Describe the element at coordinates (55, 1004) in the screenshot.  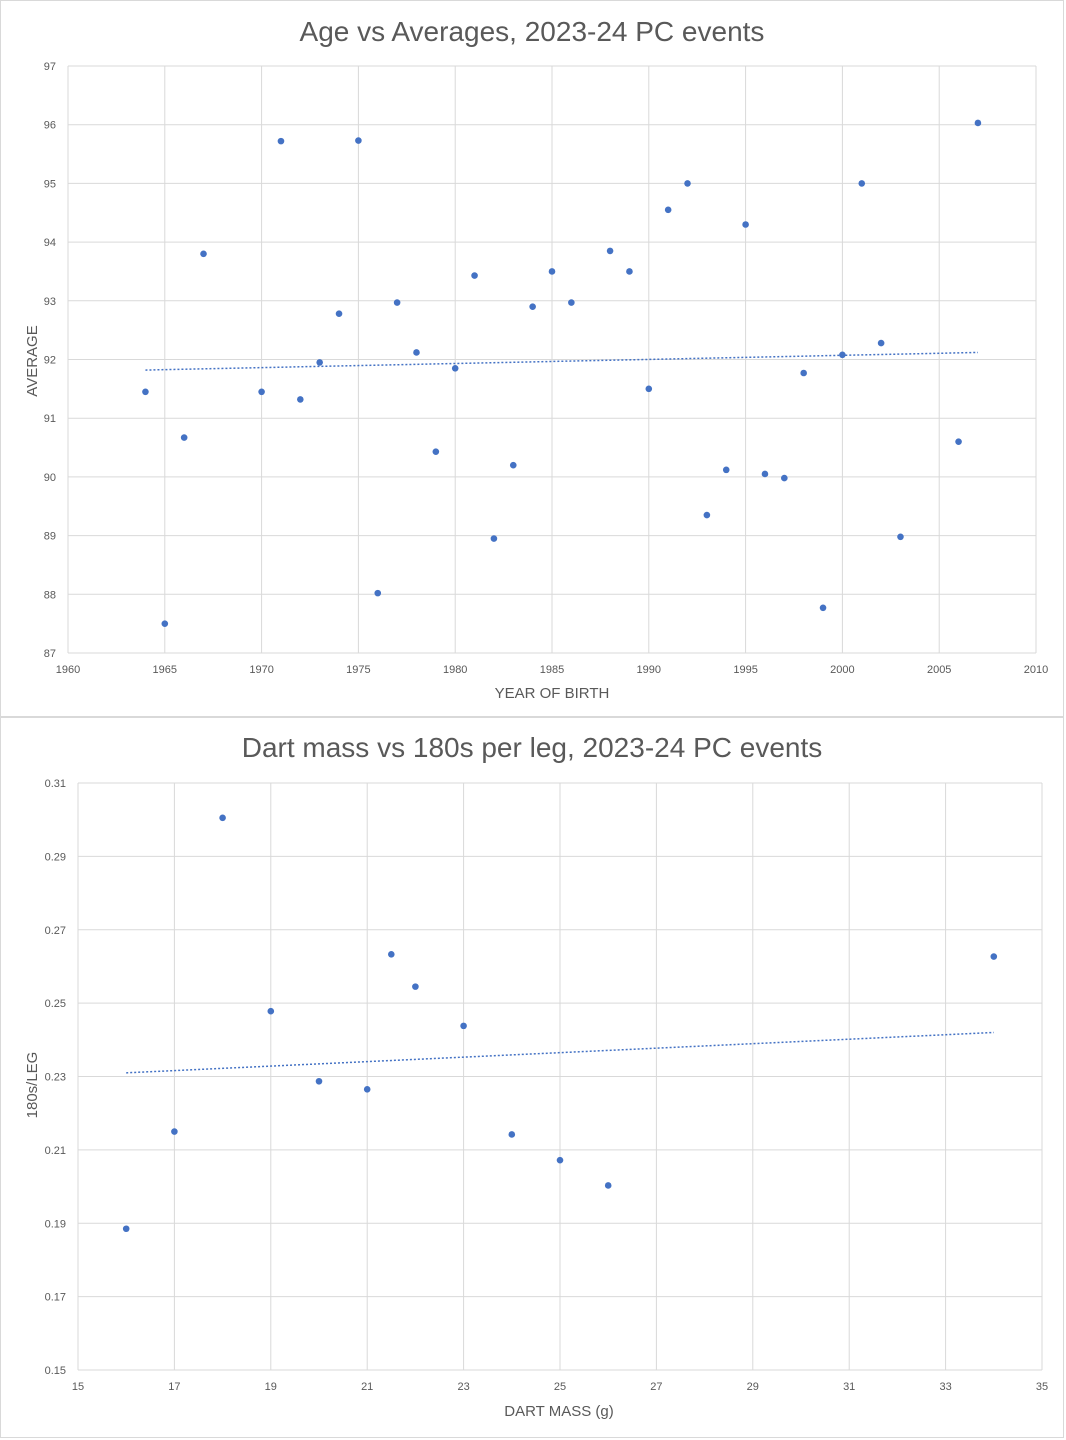
I see `y-tick-label: 0.25` at that location.